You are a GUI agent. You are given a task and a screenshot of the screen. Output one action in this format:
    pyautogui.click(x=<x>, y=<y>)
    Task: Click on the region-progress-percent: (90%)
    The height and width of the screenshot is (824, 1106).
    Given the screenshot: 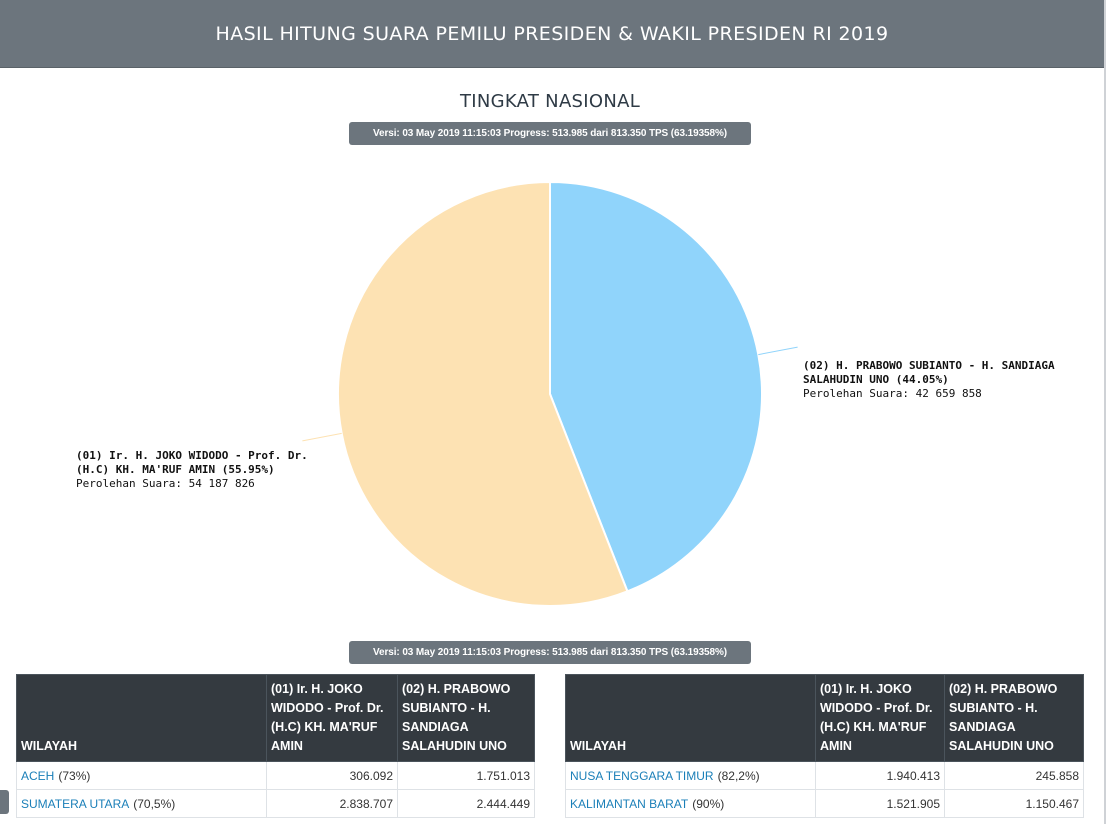 What is the action you would take?
    pyautogui.click(x=708, y=803)
    